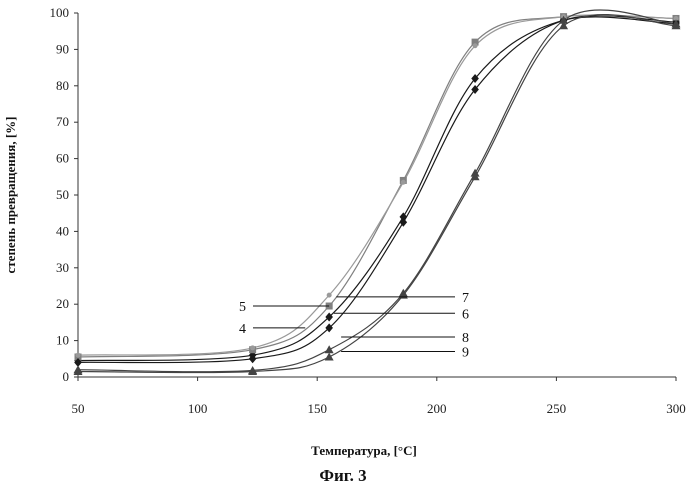 Image resolution: width=699 pixels, height=488 pixels. What do you see at coordinates (465, 298) in the screenshot?
I see `annotation-label-7: 7` at bounding box center [465, 298].